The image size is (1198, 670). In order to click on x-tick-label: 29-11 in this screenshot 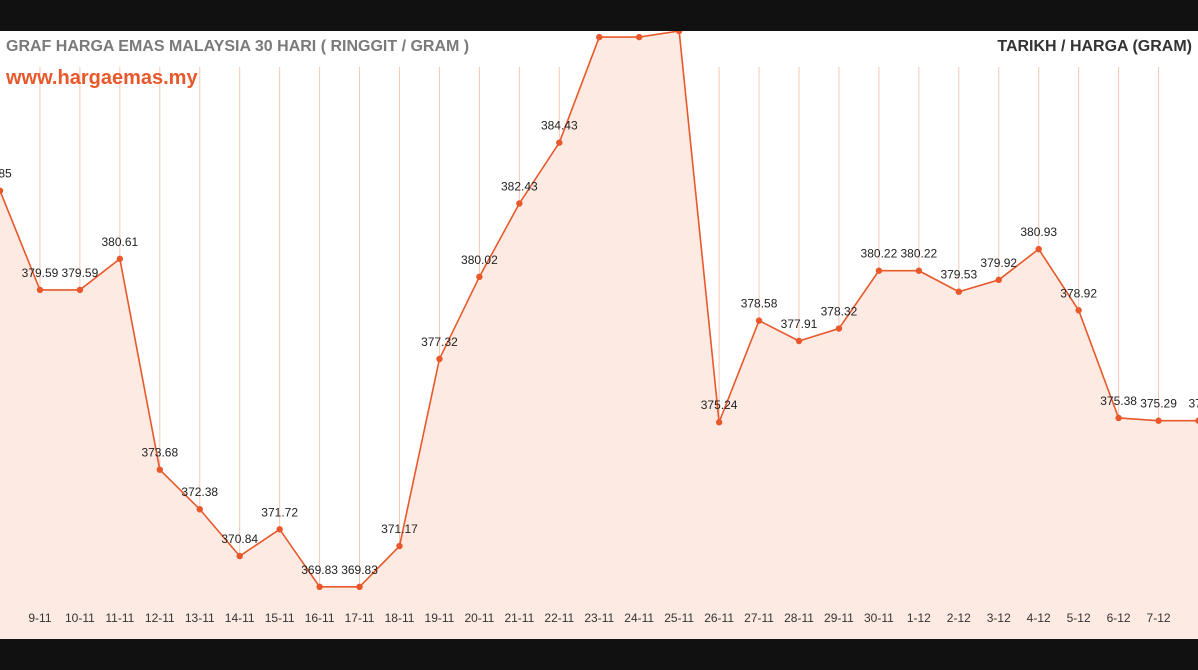, I will do `click(839, 618)`.